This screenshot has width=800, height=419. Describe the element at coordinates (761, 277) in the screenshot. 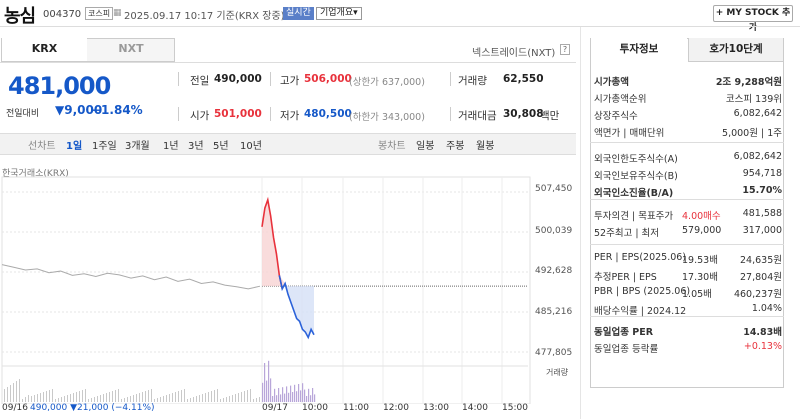

I see `info-value: 27,804원` at that location.